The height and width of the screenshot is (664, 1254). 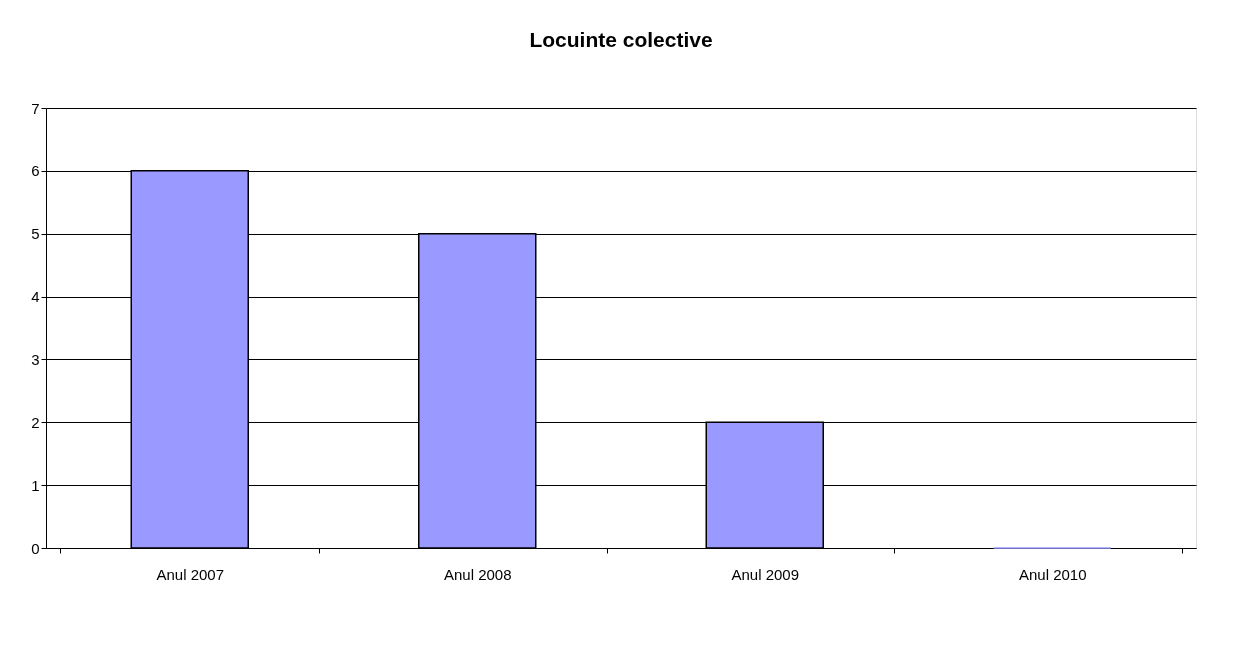 What do you see at coordinates (477, 574) in the screenshot?
I see `x-tick-label: Anul 2008` at bounding box center [477, 574].